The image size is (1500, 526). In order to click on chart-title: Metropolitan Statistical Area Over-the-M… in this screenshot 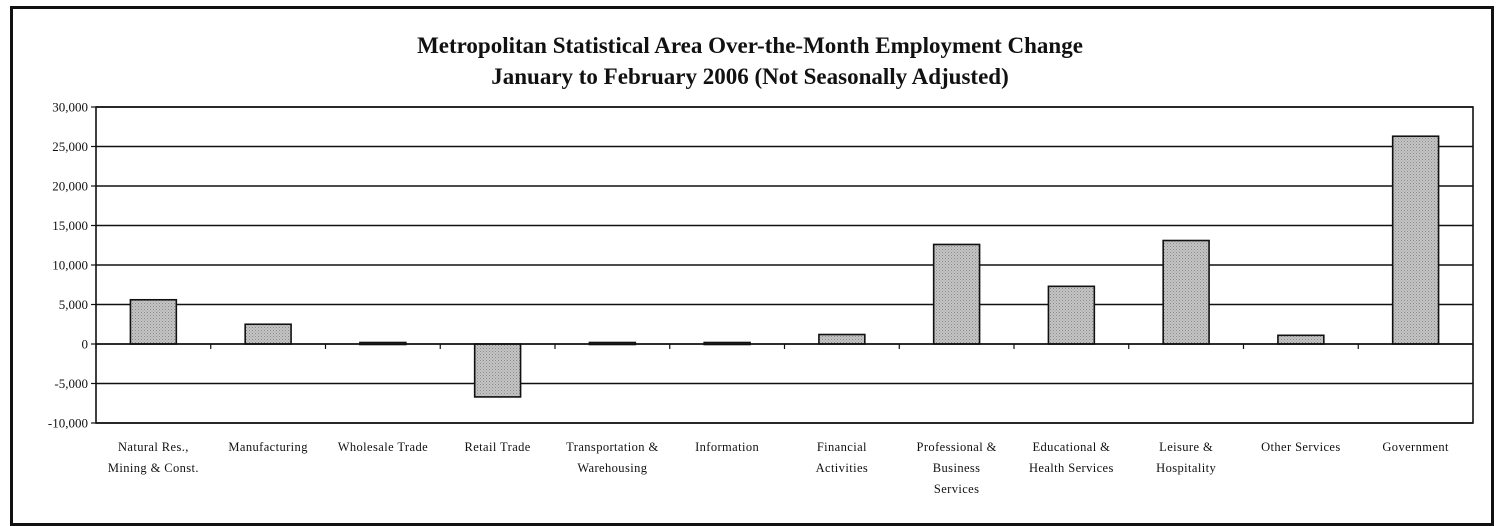, I will do `click(750, 45)`.